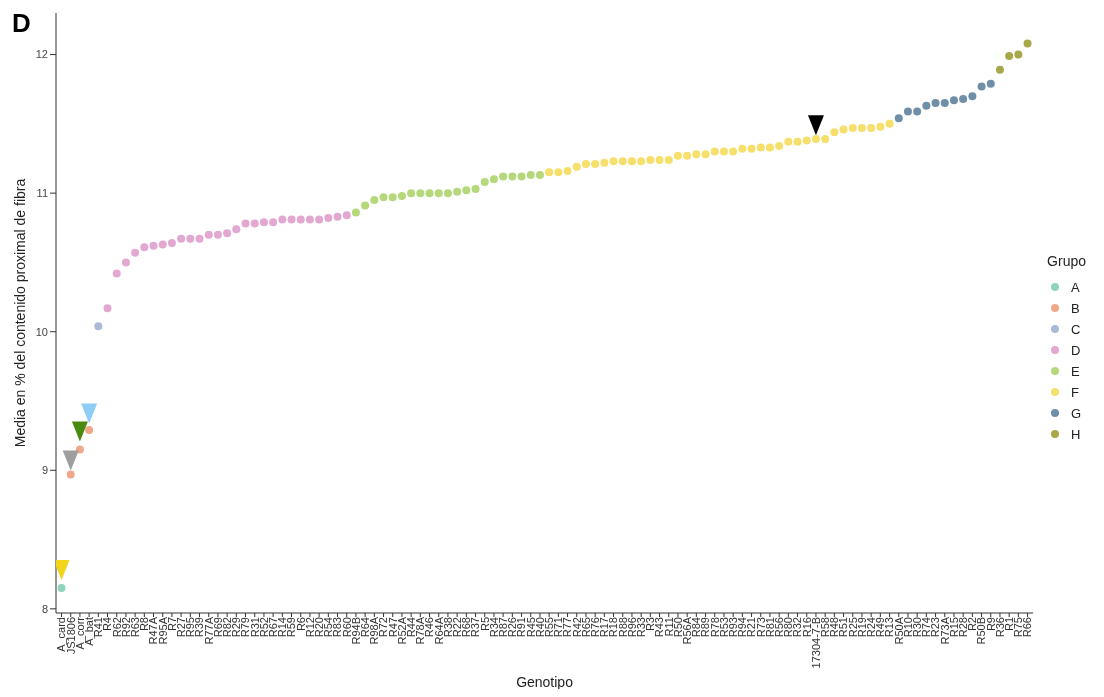 The image size is (1104, 697). What do you see at coordinates (1076, 329) in the screenshot?
I see `legend-label: C` at bounding box center [1076, 329].